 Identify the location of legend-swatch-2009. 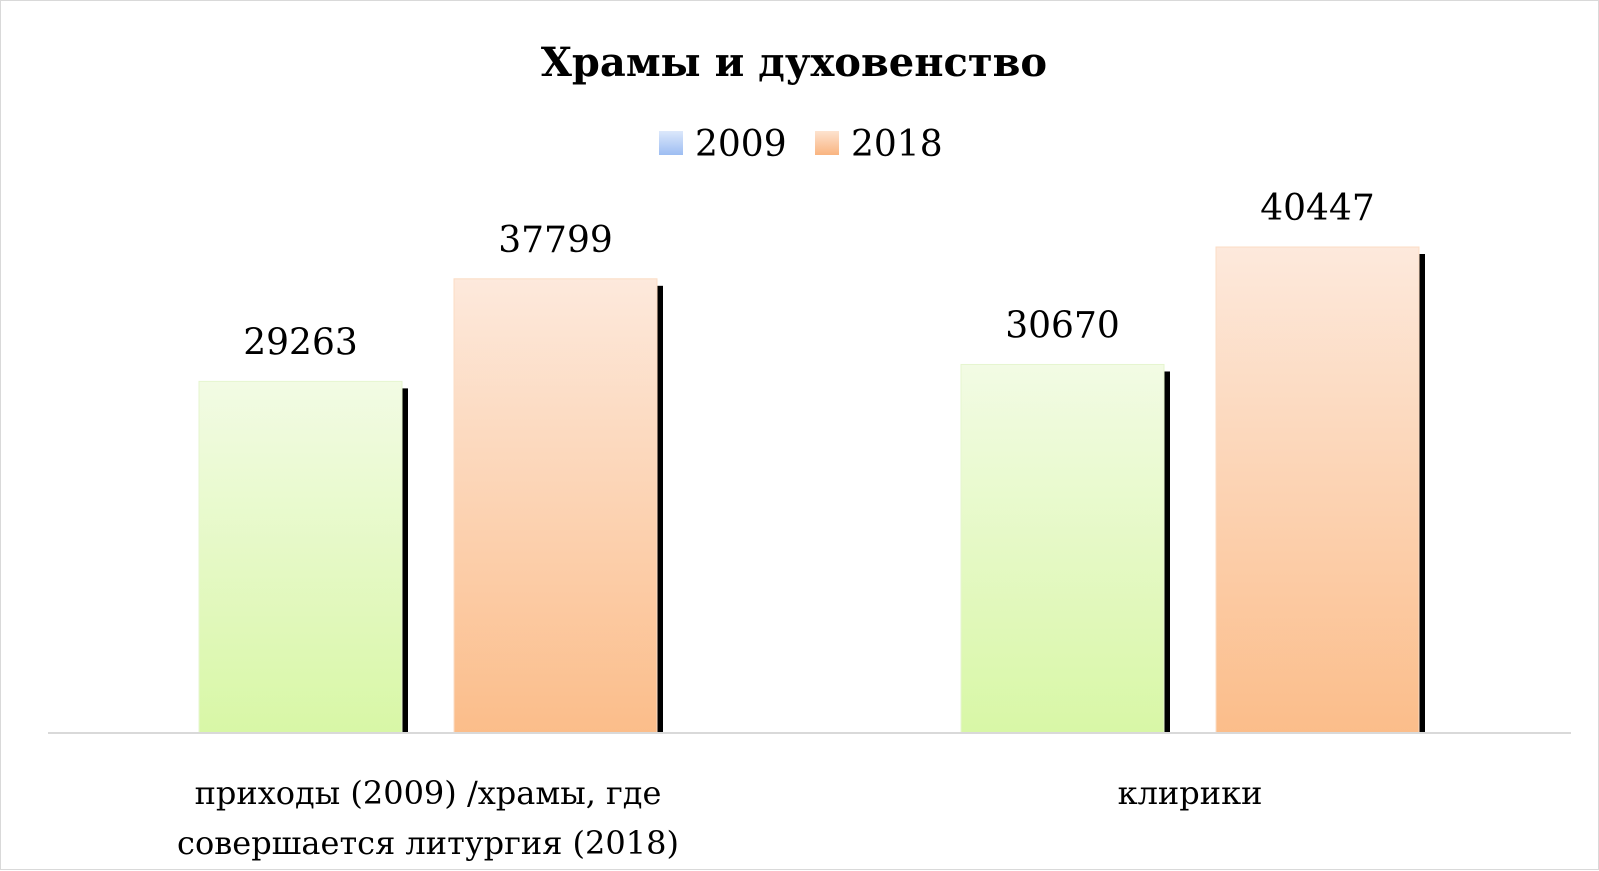
(671, 143).